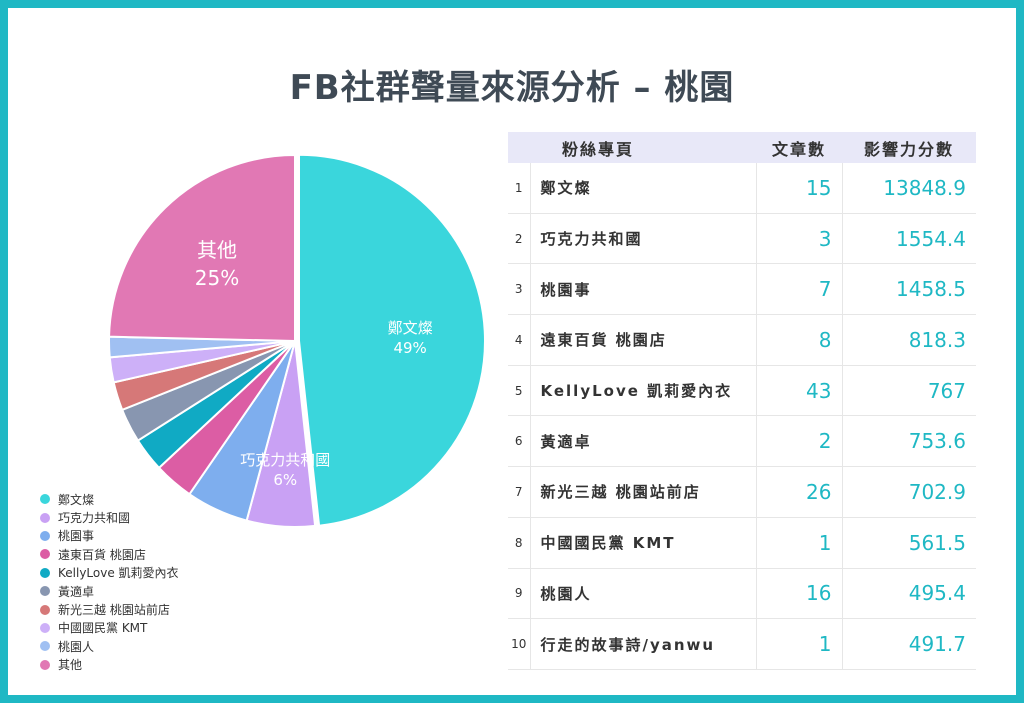  What do you see at coordinates (285, 480) in the screenshot?
I see `slice-label-percent-2: 6%` at bounding box center [285, 480].